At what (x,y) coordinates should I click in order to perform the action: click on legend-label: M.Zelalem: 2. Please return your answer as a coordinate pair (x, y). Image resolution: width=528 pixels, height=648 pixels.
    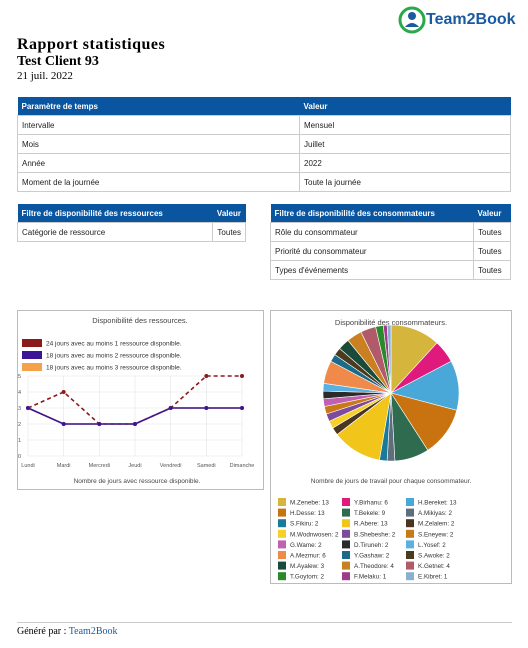
    Looking at the image, I should click on (436, 524).